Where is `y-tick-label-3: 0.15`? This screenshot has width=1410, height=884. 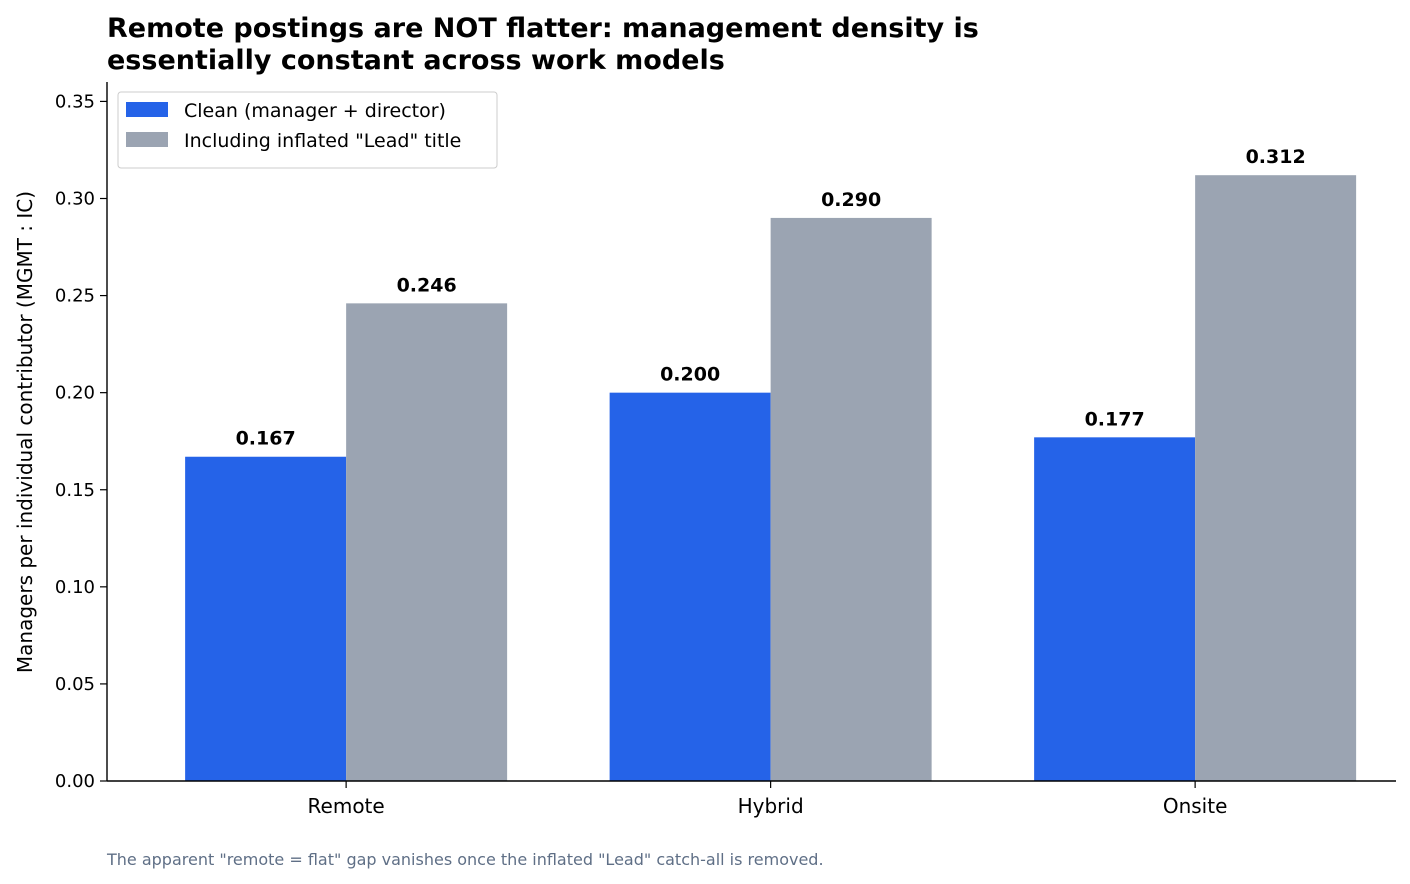 y-tick-label-3: 0.15 is located at coordinates (75, 490).